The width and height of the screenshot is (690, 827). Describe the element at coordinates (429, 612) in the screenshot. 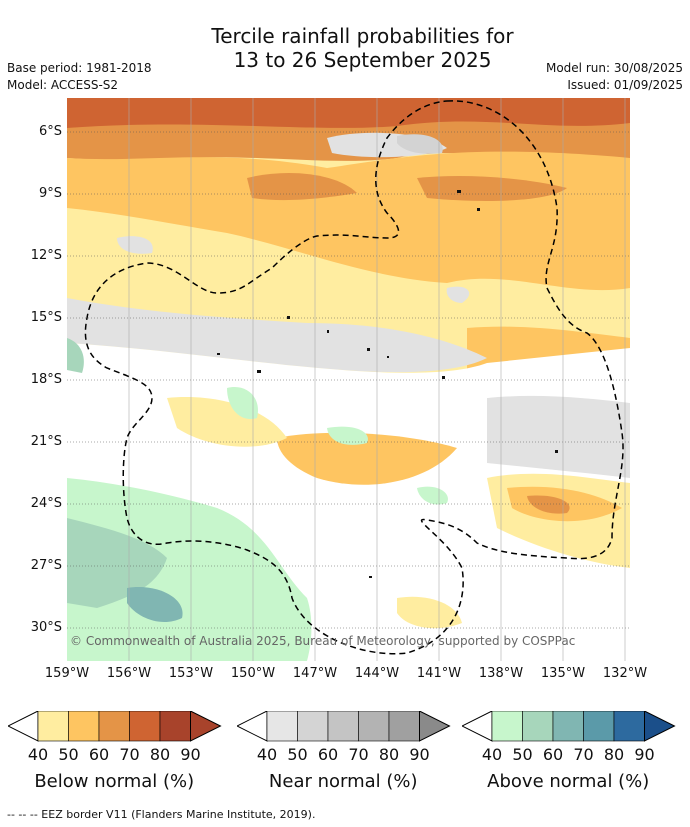

I see `below-40-south` at that location.